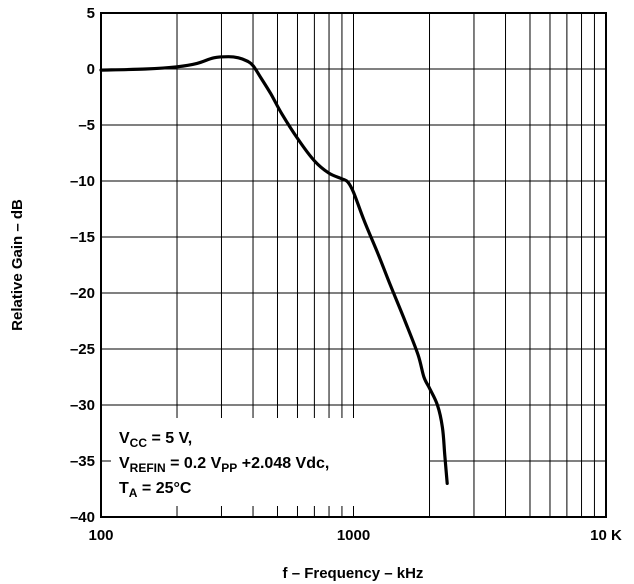  What do you see at coordinates (91, 69) in the screenshot?
I see `y-tick-label: 0` at bounding box center [91, 69].